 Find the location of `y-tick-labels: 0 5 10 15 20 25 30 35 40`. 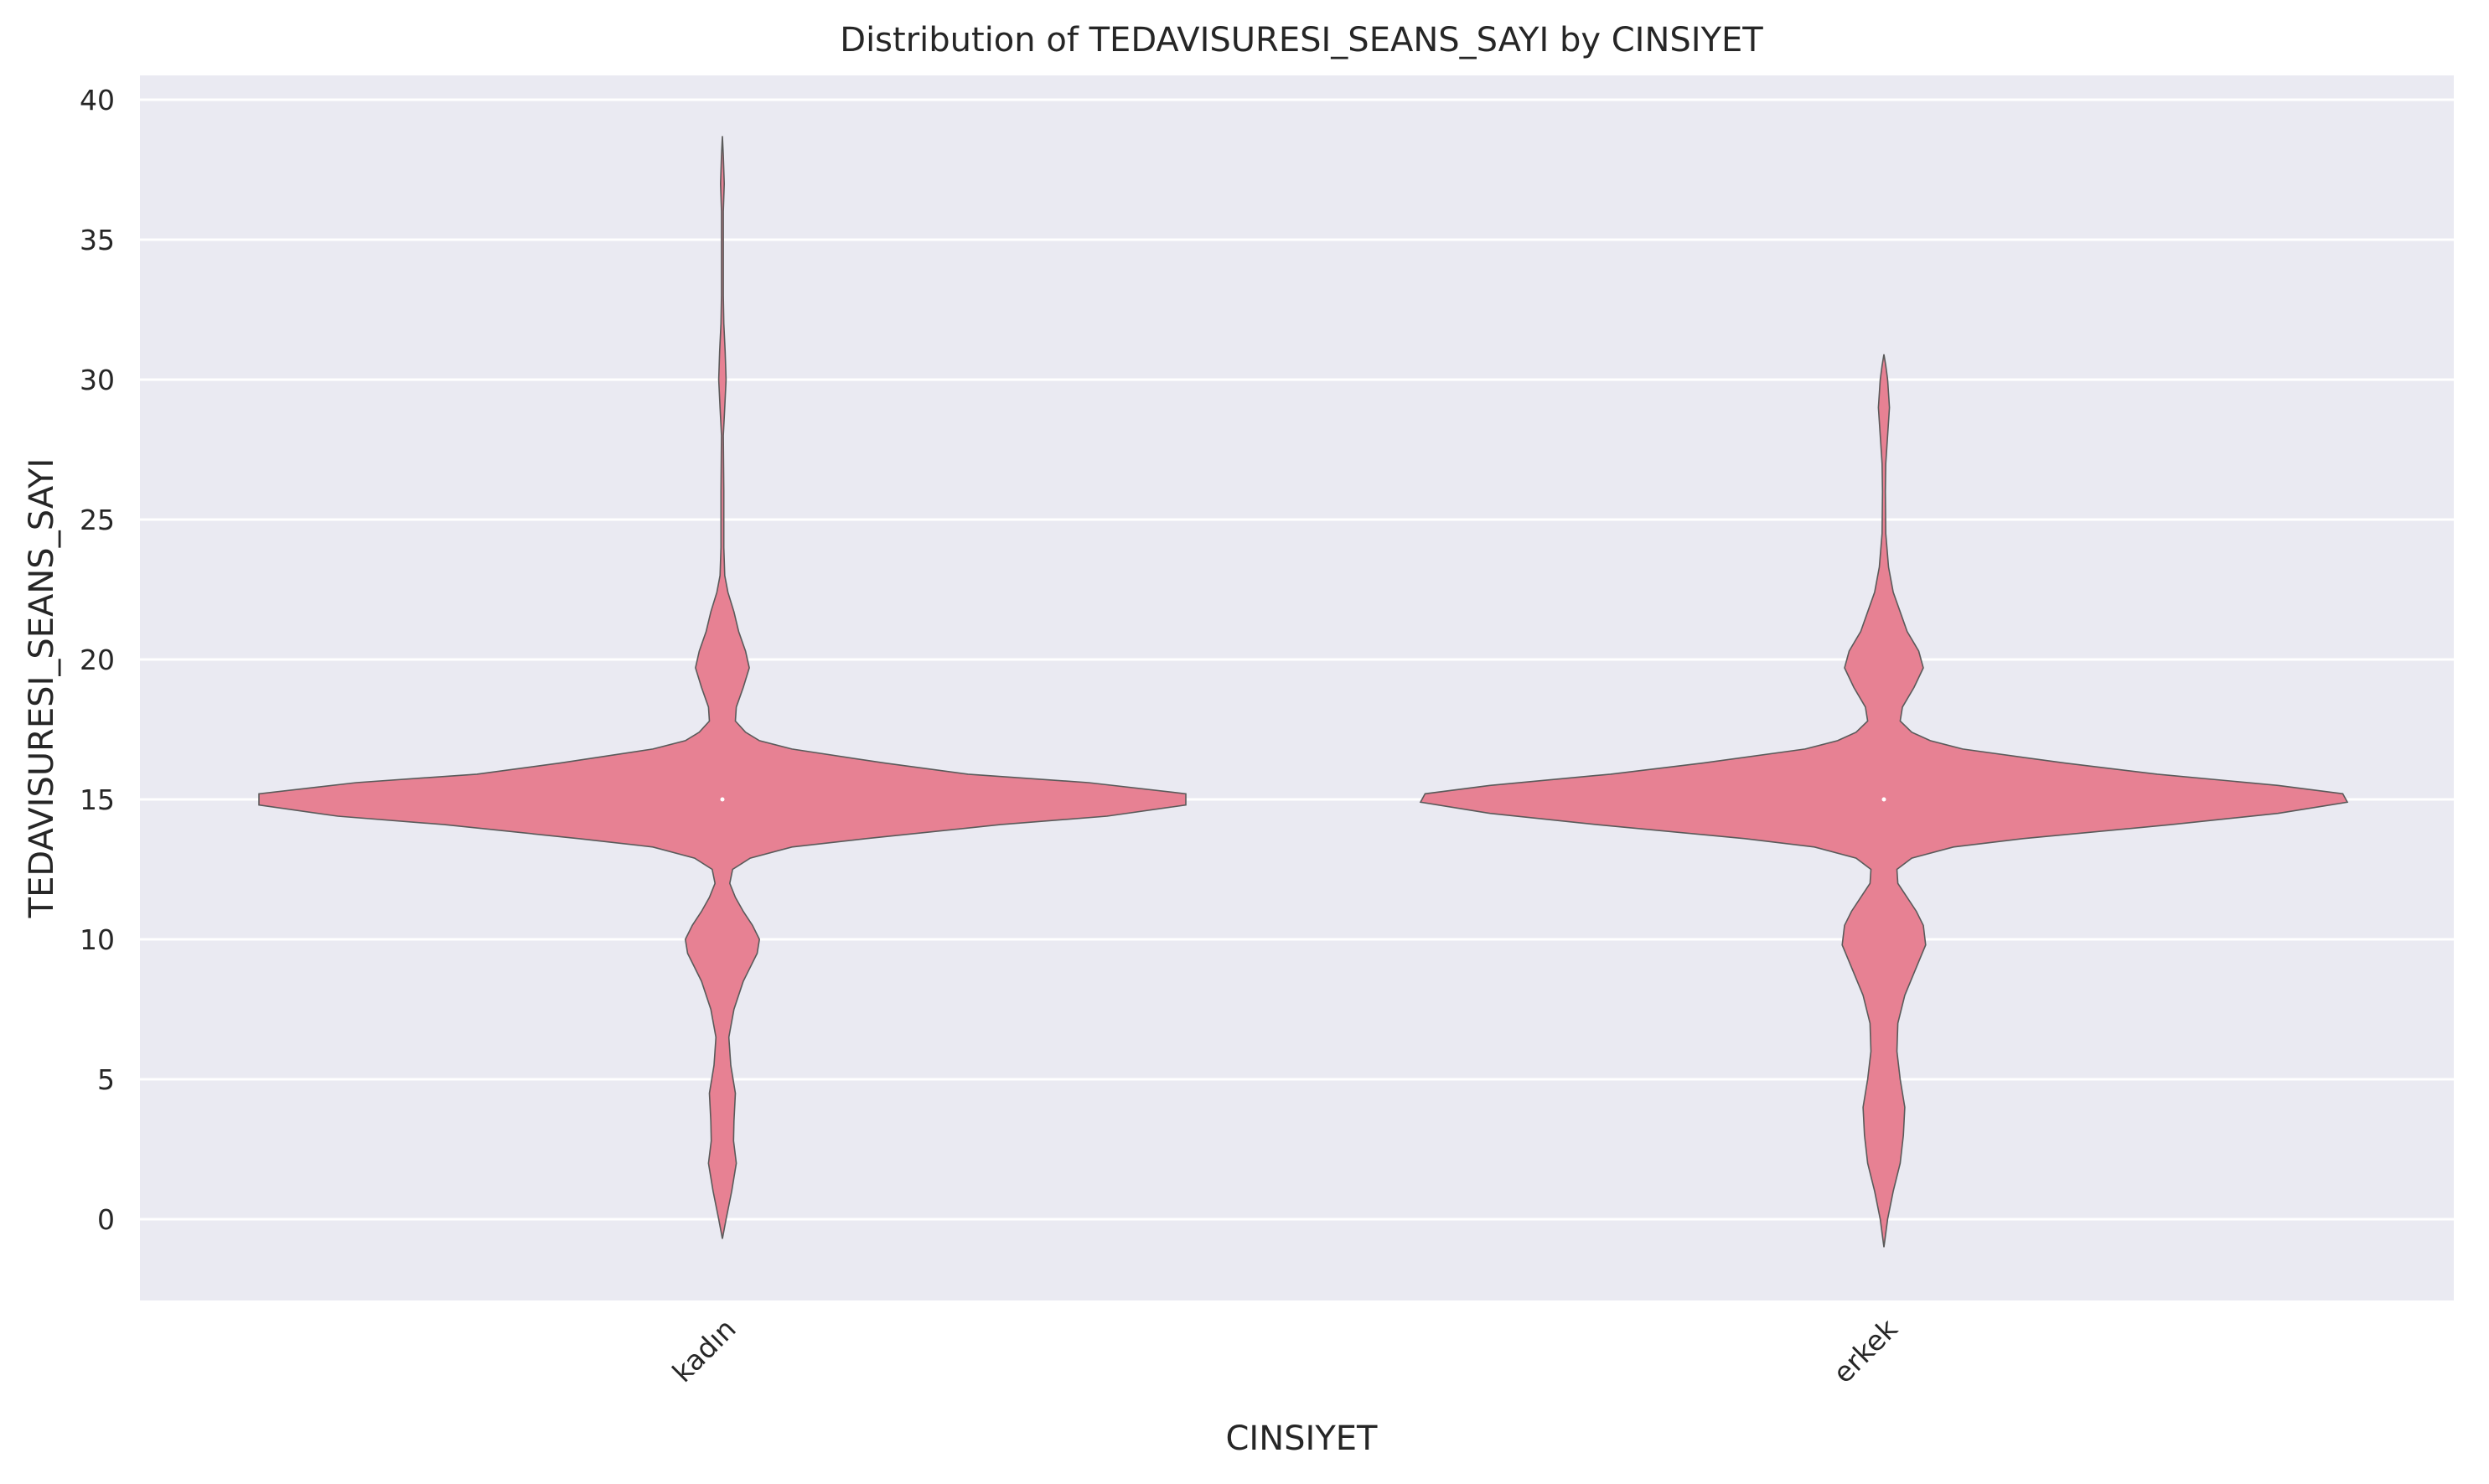

y-tick-labels: 0 5 10 15 20 25 30 35 40 is located at coordinates (98, 660).